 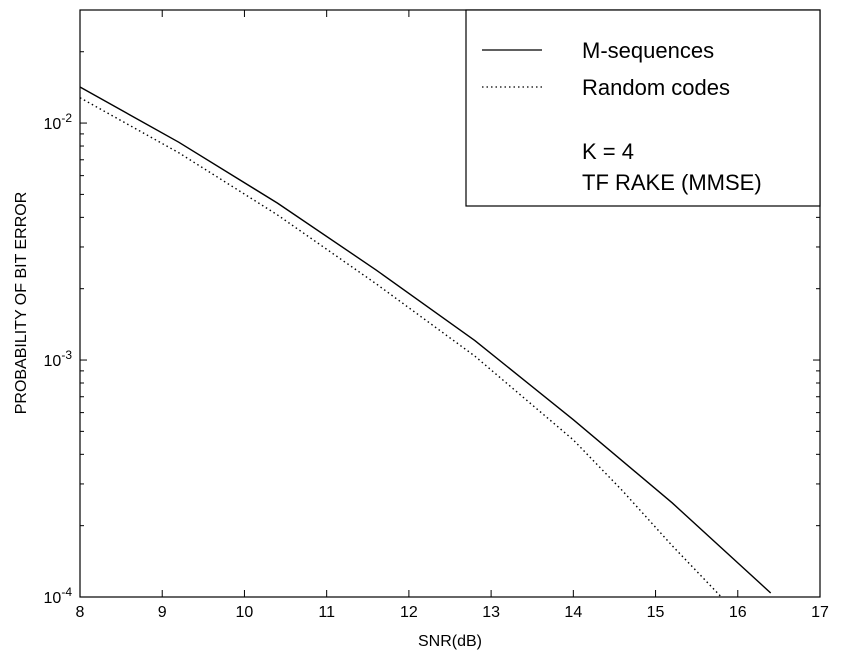 I want to click on x-tick-label: 11, so click(x=326, y=612).